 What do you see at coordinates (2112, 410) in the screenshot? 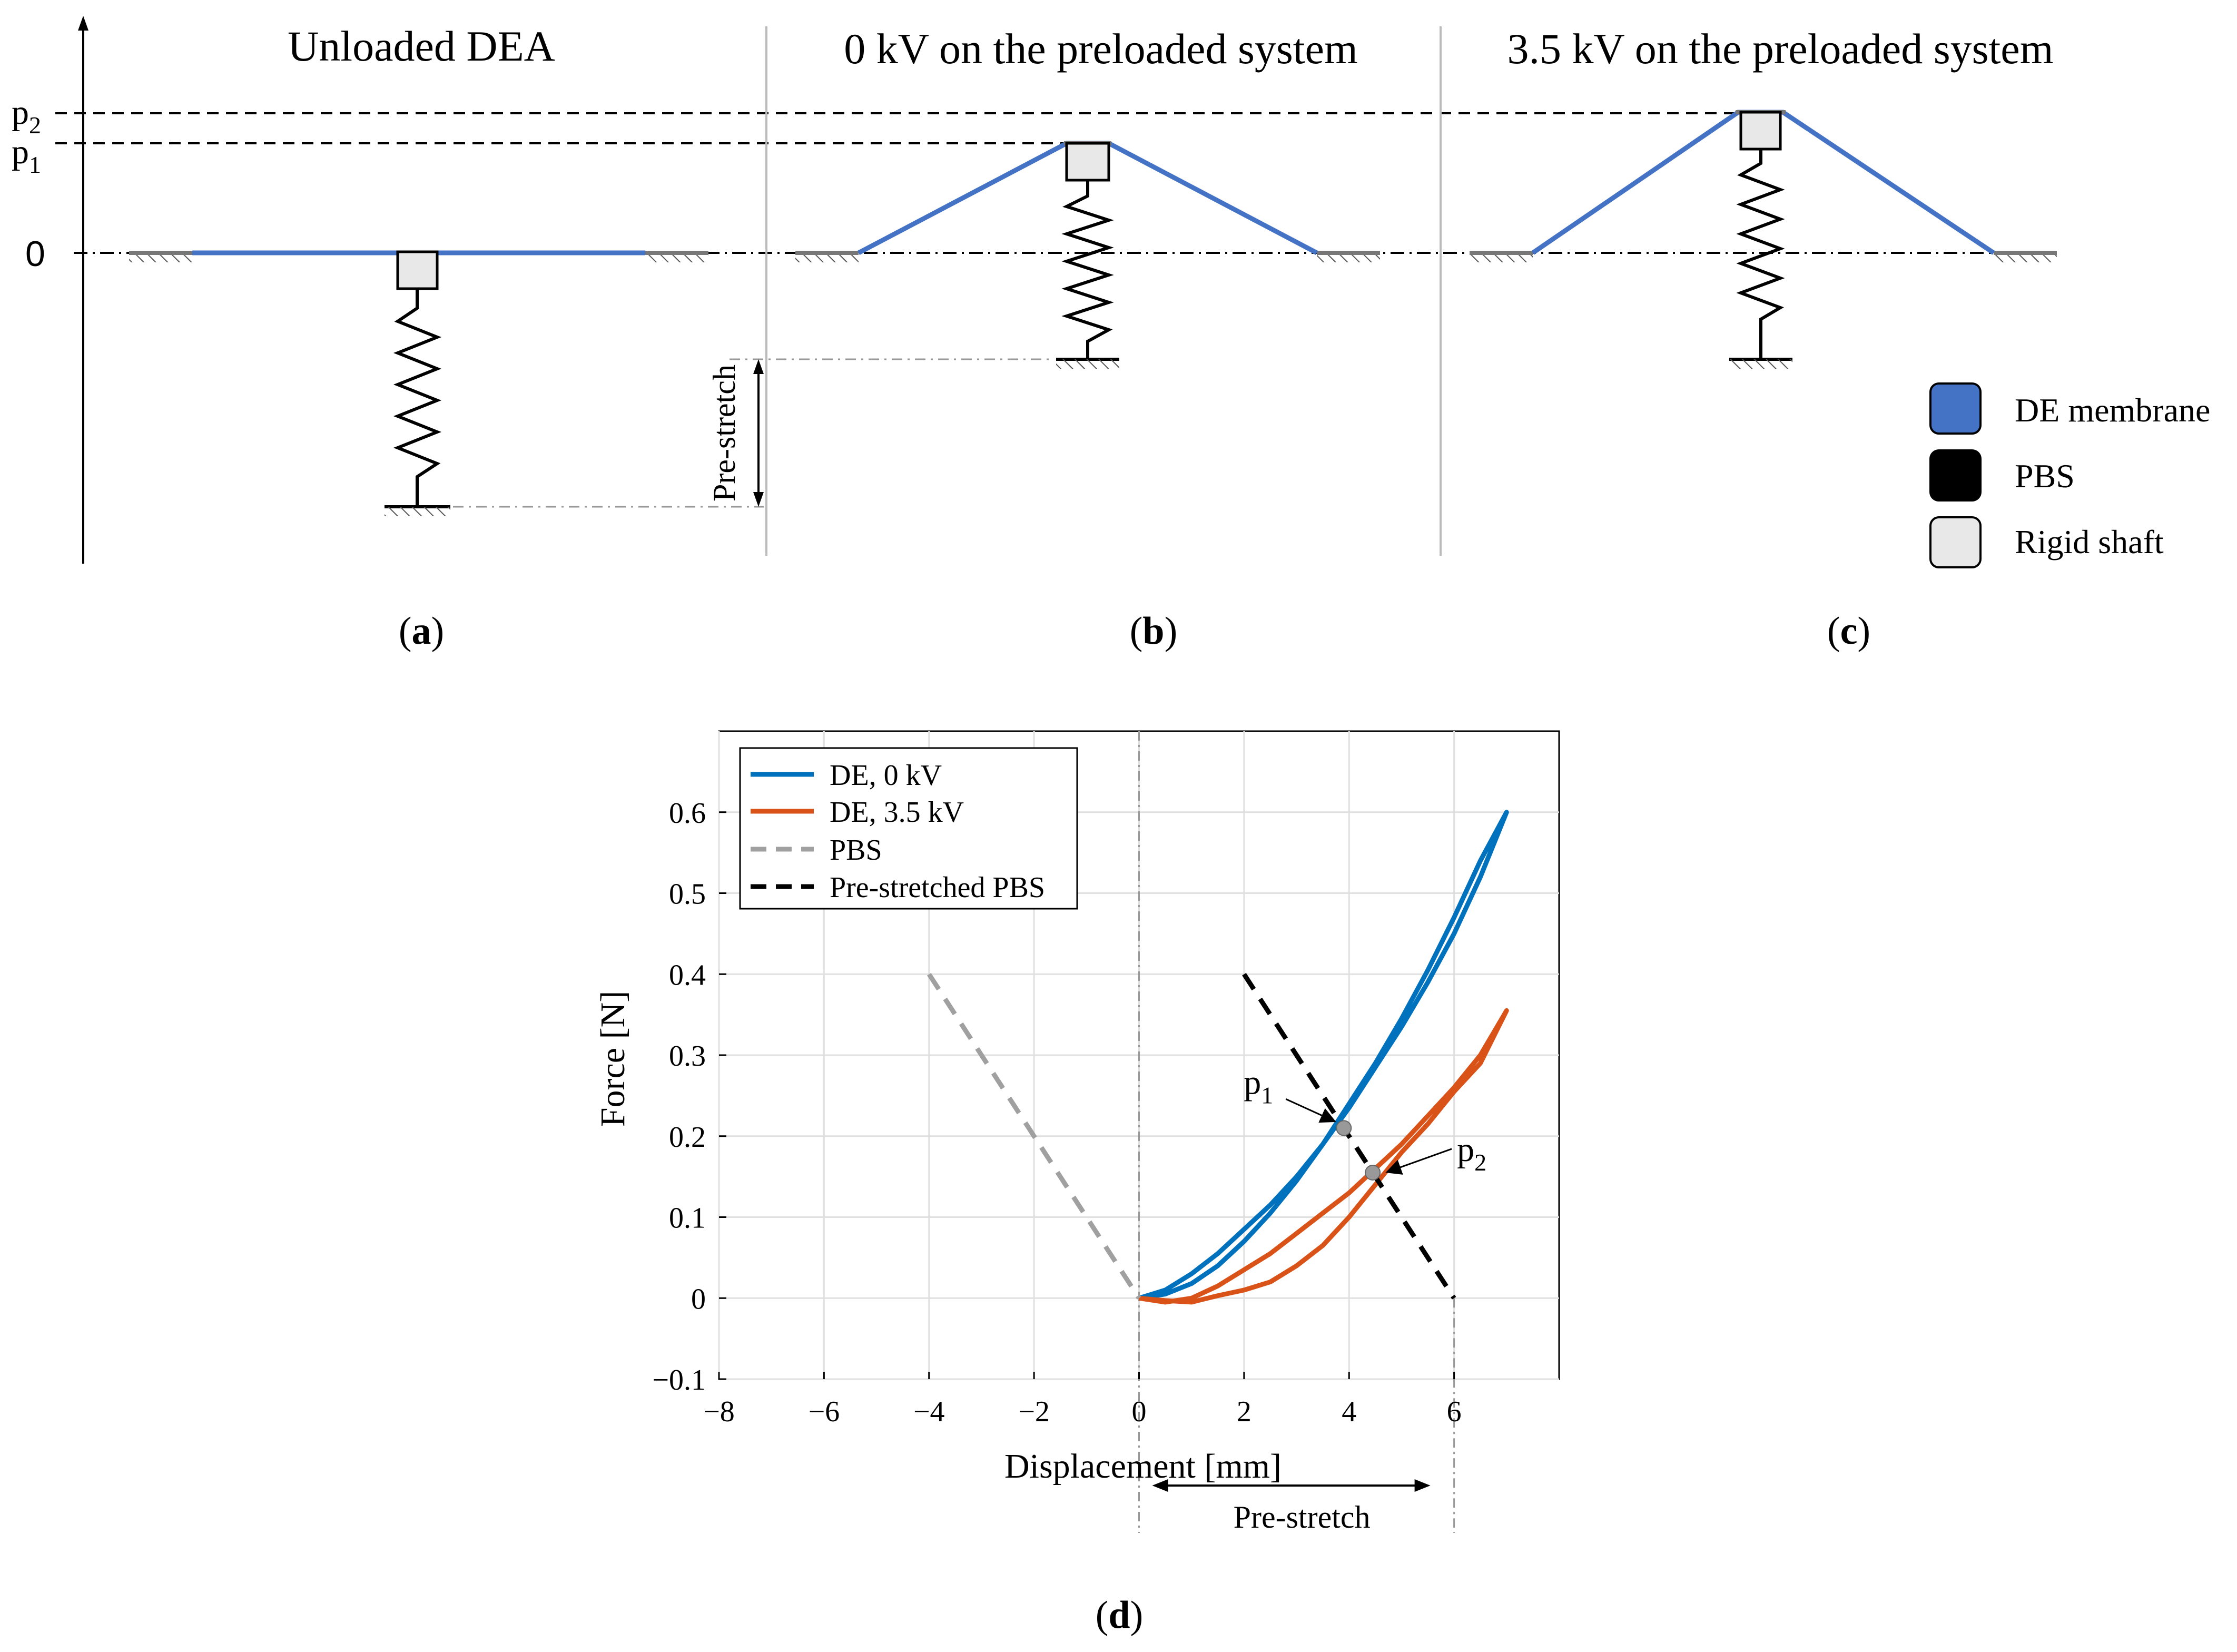
I see `legend-label-membrane: DE membrane` at bounding box center [2112, 410].